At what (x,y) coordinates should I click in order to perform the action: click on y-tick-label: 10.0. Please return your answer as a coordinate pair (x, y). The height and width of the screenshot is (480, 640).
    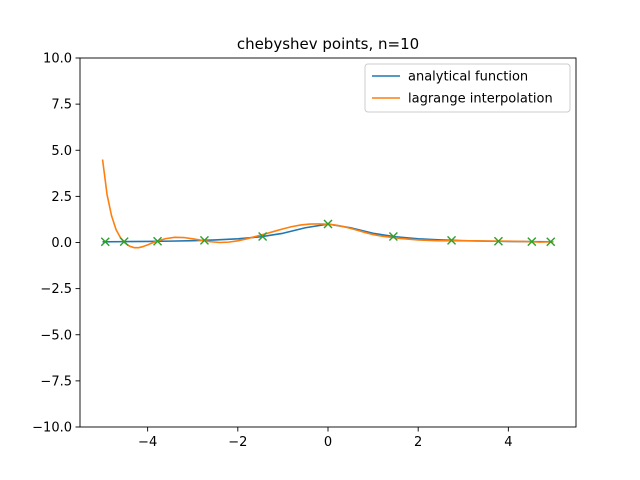
    Looking at the image, I should click on (57, 59).